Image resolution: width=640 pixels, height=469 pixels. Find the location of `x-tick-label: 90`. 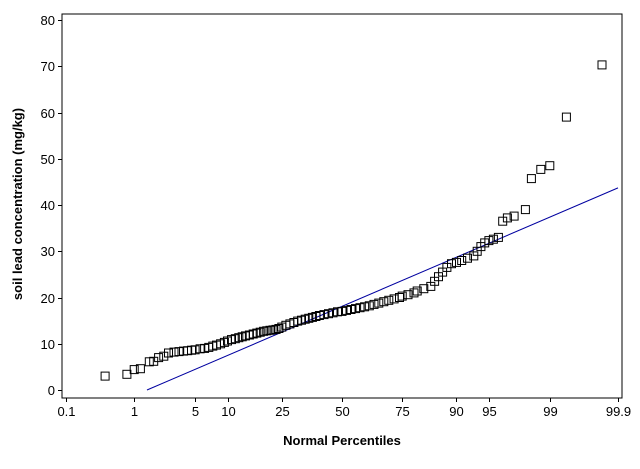

x-tick-label: 90 is located at coordinates (456, 411).